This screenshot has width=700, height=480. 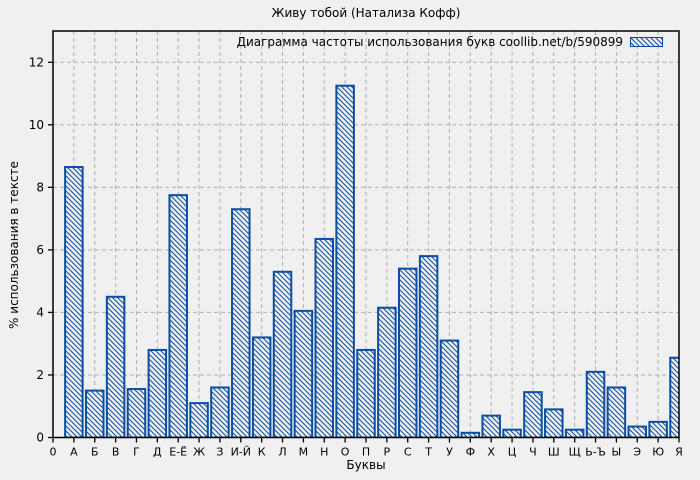 I want to click on bar-Ы, so click(x=616, y=412).